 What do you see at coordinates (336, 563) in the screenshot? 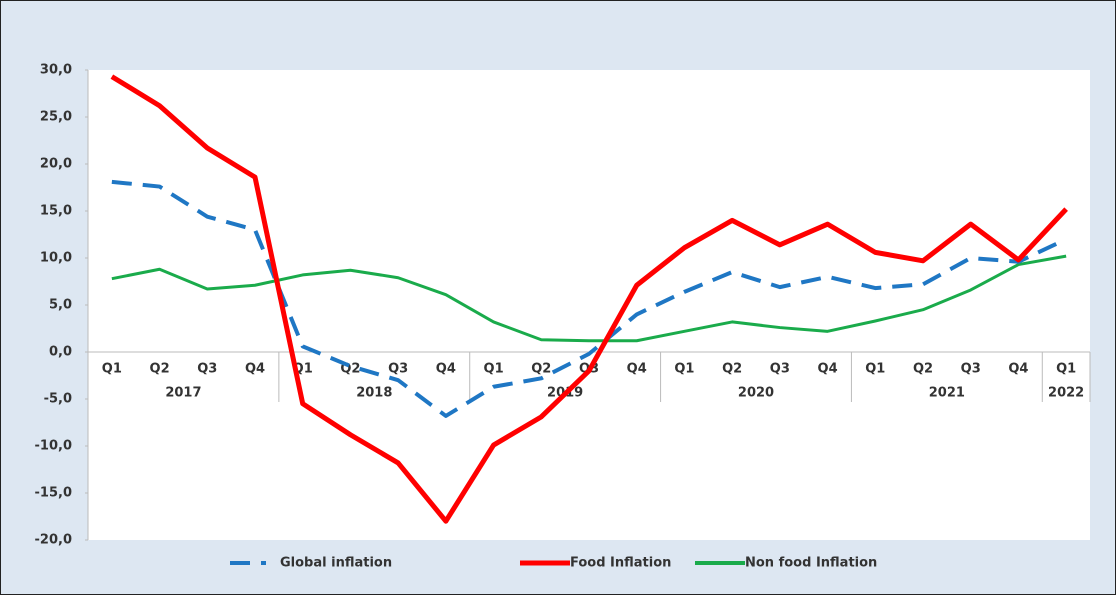
I see `legend-label: Global inflation` at bounding box center [336, 563].